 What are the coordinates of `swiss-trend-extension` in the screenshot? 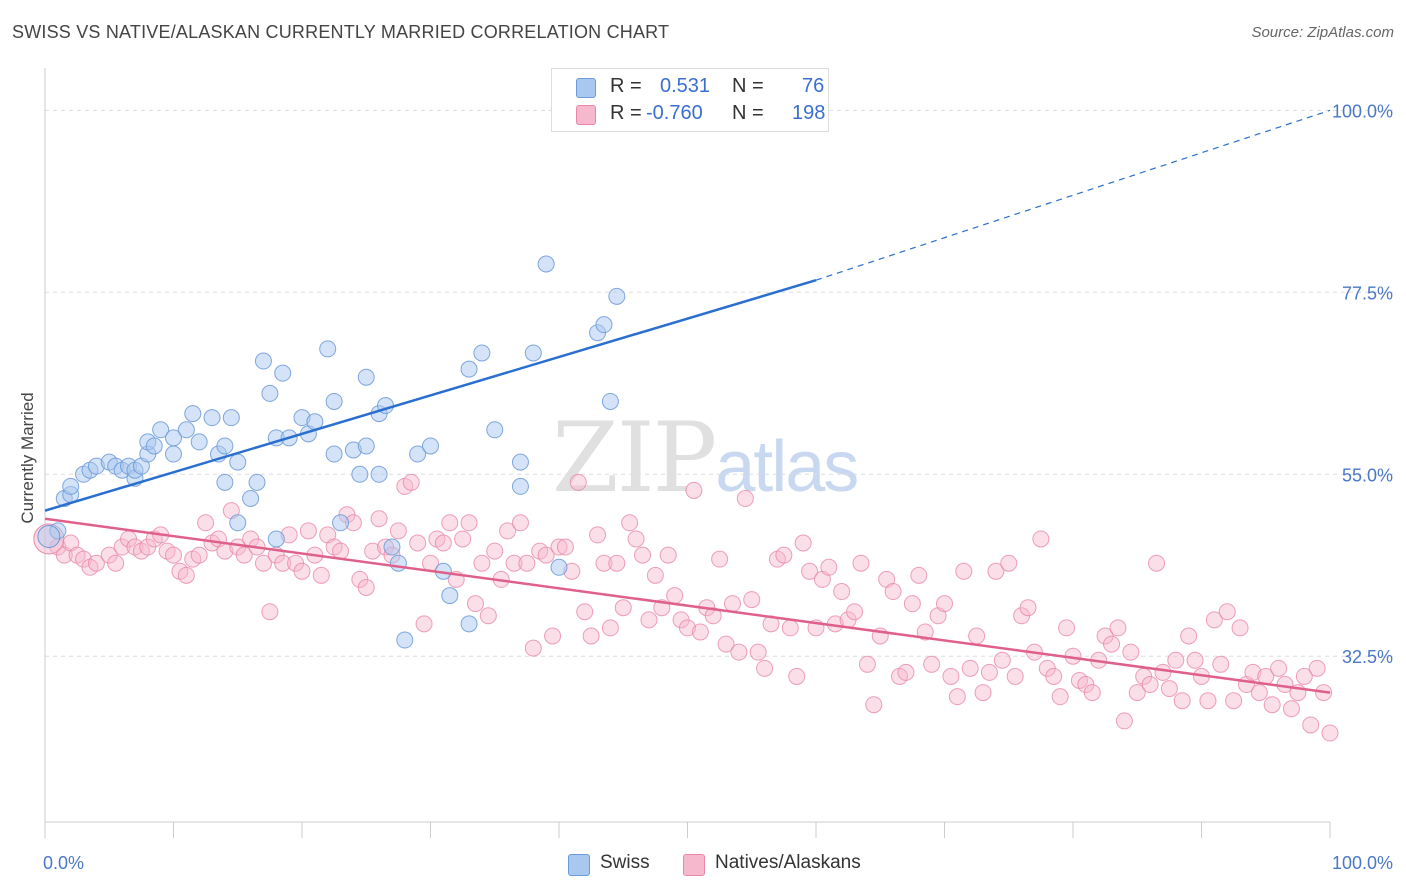 It's located at (1073, 195).